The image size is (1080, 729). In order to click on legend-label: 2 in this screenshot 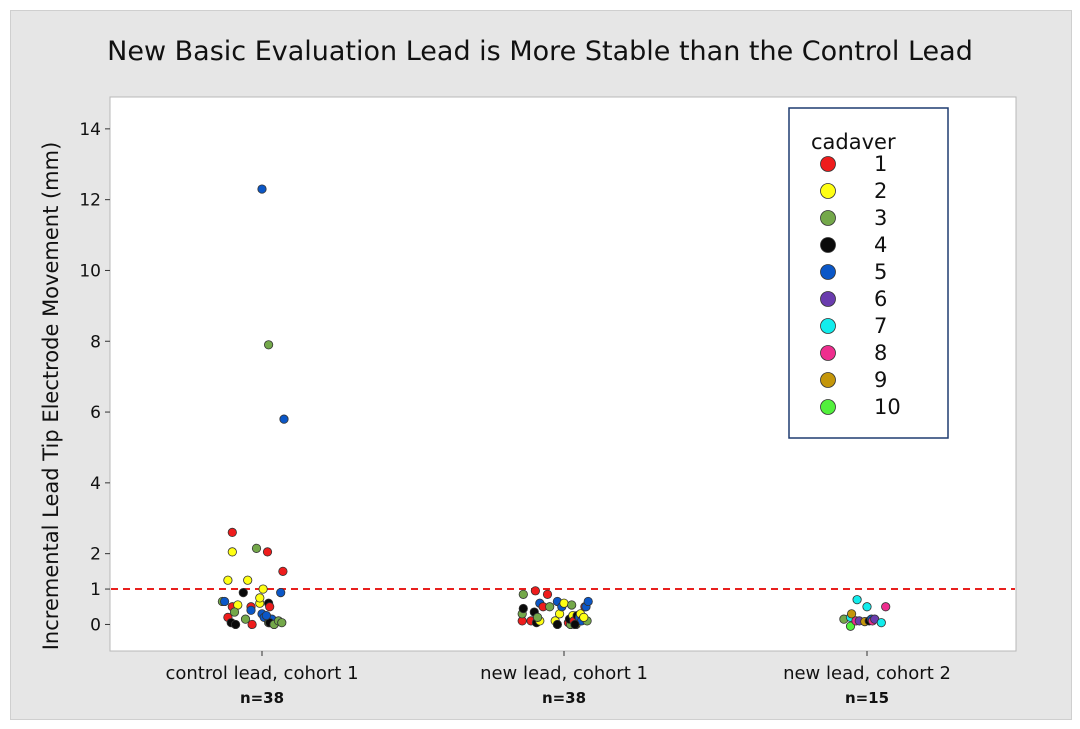, I will do `click(880, 191)`.